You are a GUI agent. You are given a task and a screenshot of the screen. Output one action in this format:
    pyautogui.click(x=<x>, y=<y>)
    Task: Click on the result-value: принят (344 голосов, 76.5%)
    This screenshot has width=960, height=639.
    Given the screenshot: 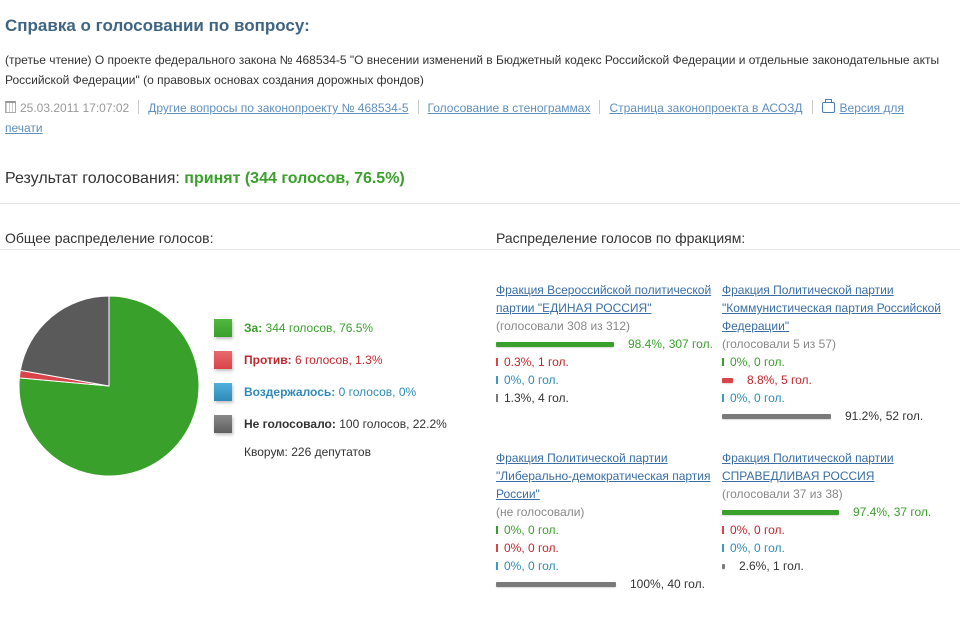 What is the action you would take?
    pyautogui.click(x=294, y=178)
    